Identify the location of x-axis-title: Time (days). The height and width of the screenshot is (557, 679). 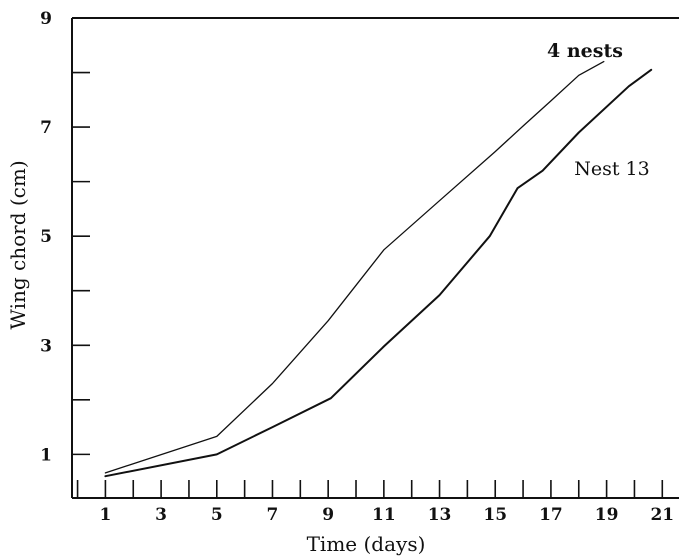
(366, 544).